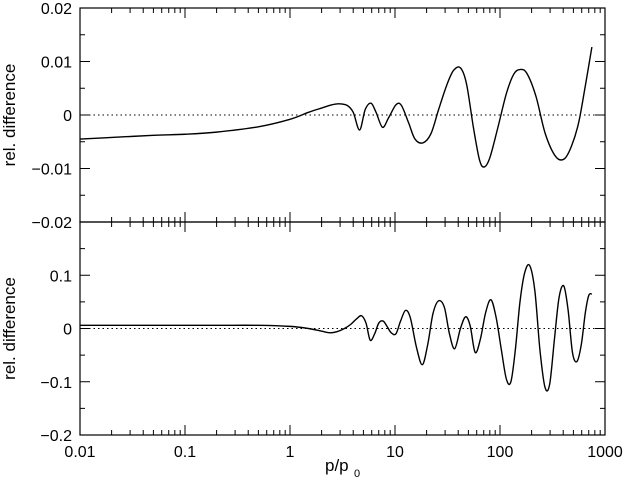 Image resolution: width=625 pixels, height=487 pixels. I want to click on x-tick-label: 0.01, so click(79, 452).